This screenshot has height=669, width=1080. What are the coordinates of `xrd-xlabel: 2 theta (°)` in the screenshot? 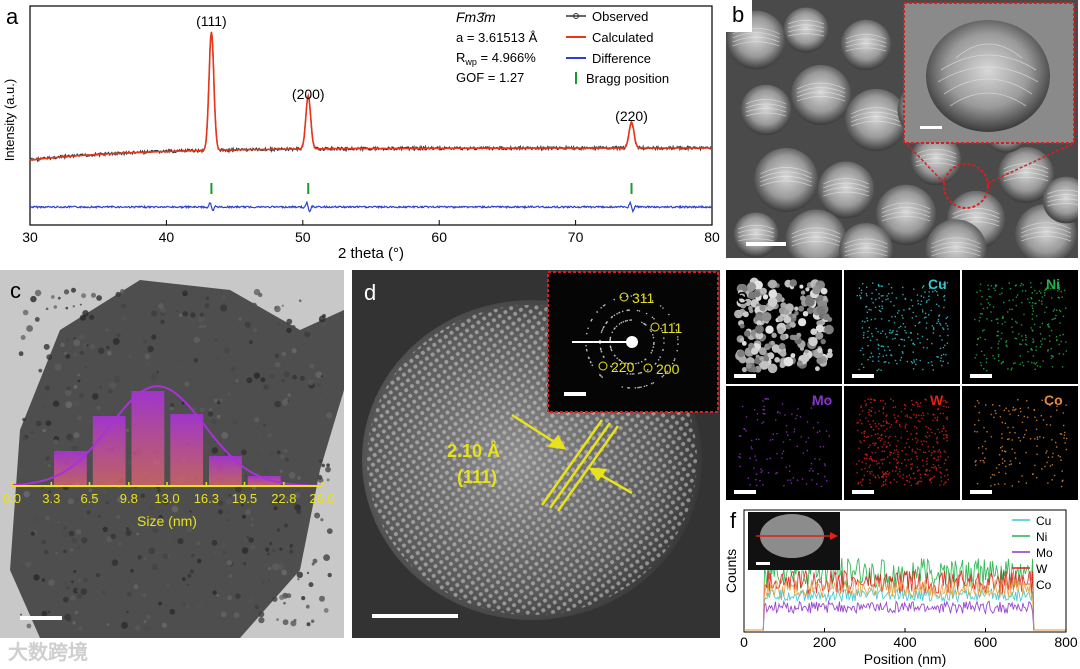 It's located at (371, 253).